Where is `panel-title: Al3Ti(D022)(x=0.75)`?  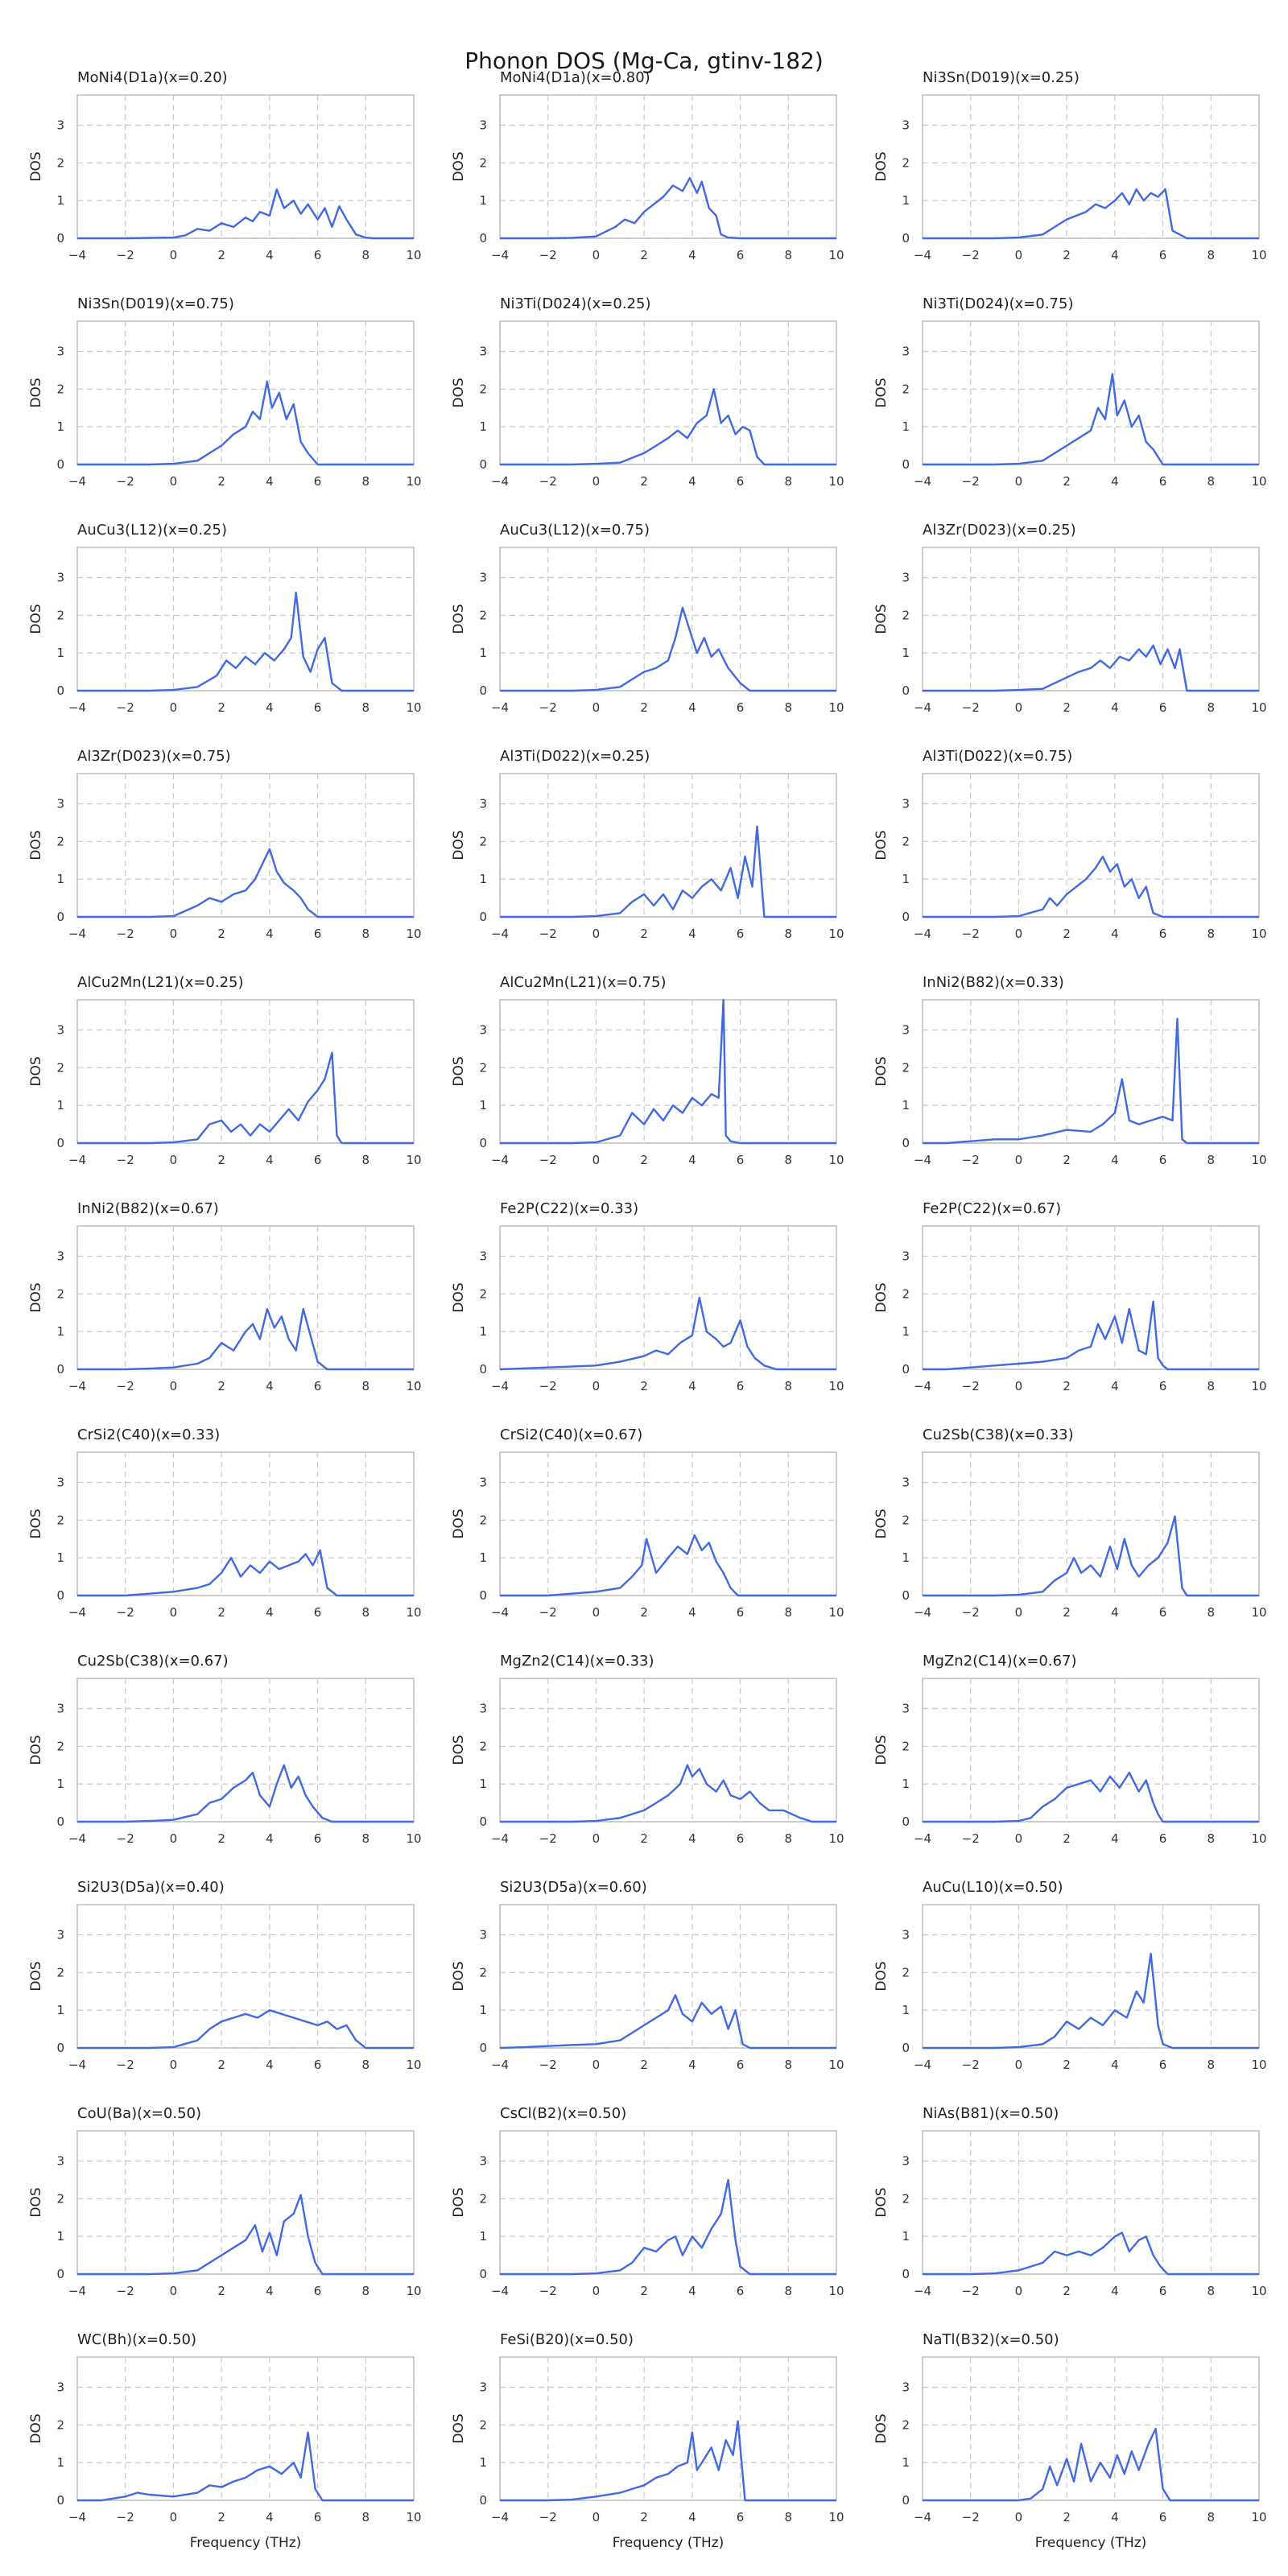
panel-title: Al3Ti(D022)(x=0.75) is located at coordinates (997, 756).